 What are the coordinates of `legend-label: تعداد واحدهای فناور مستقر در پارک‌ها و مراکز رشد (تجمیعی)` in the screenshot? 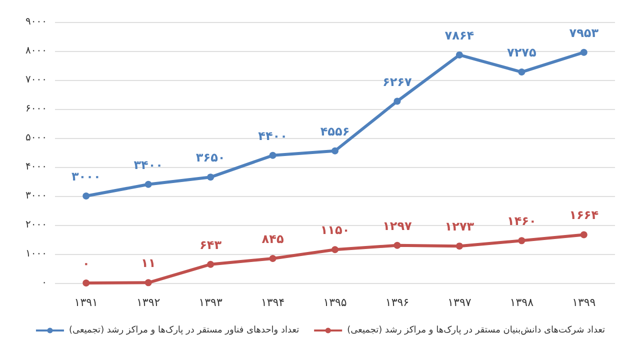 It's located at (184, 331).